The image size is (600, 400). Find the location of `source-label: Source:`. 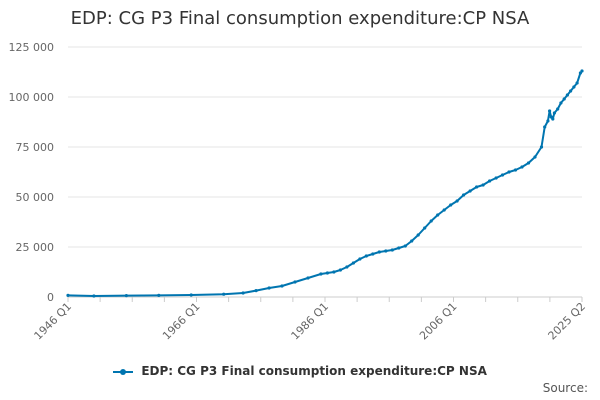

source-label: Source: is located at coordinates (565, 388).